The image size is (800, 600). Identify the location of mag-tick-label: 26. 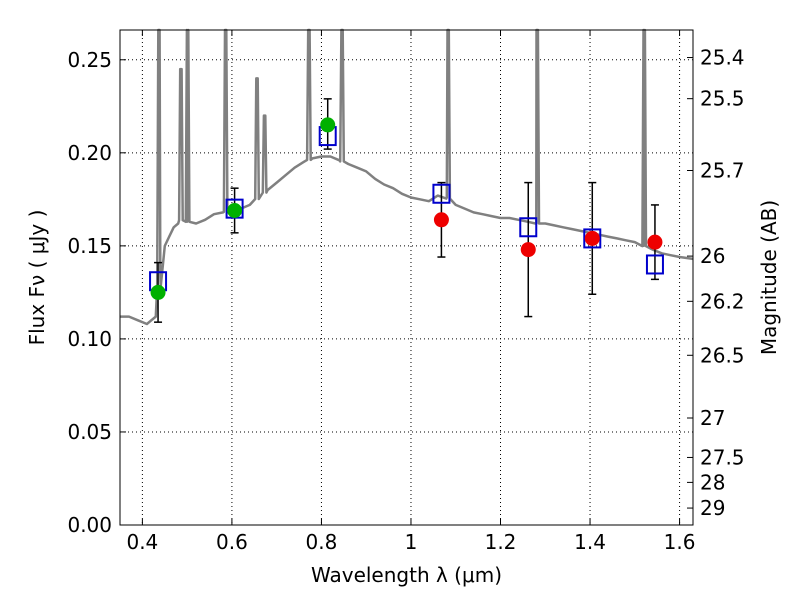
(712, 256).